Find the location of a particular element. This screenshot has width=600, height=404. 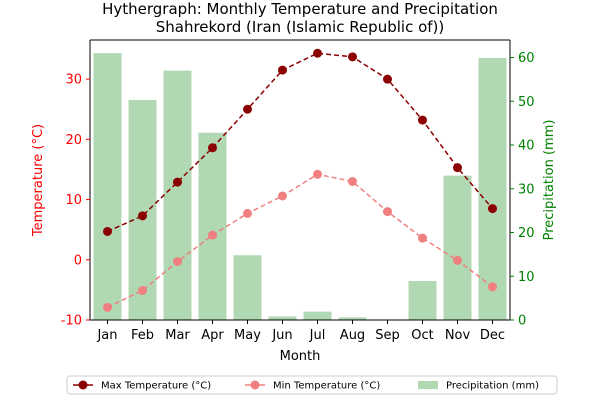

y-tick-label-left: -10 is located at coordinates (71, 321).